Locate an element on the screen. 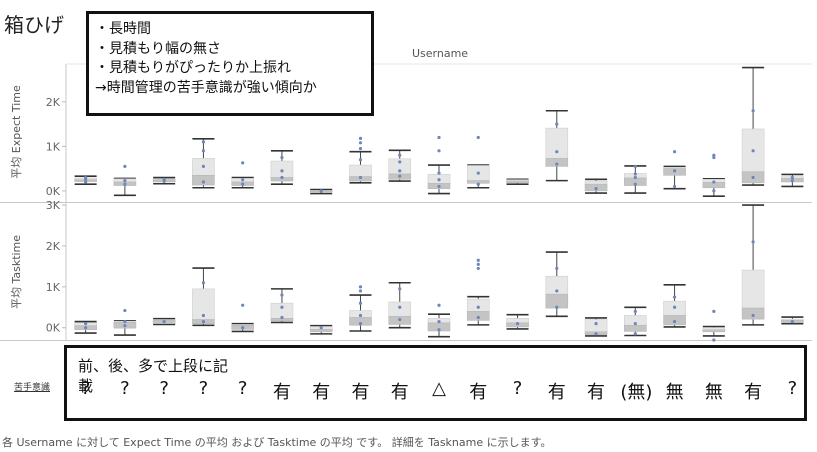  column-header-username: Username is located at coordinates (440, 53).